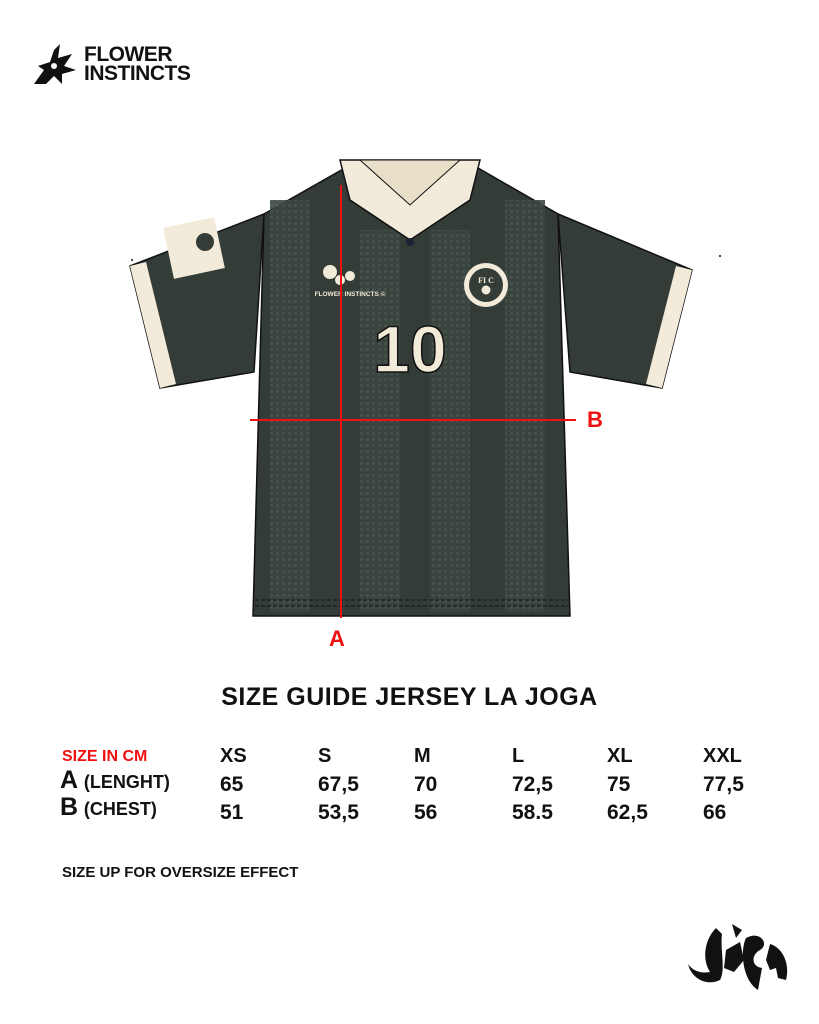 The height and width of the screenshot is (1024, 819). What do you see at coordinates (126, 782) in the screenshot?
I see `row-name: (LENGHT)` at bounding box center [126, 782].